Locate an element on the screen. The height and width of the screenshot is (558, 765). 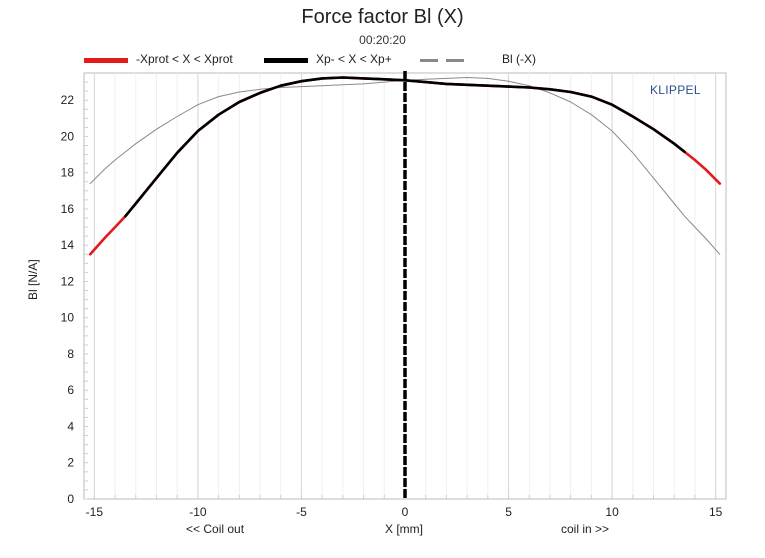
legend-label-blmx: Bl (-X) is located at coordinates (519, 59).